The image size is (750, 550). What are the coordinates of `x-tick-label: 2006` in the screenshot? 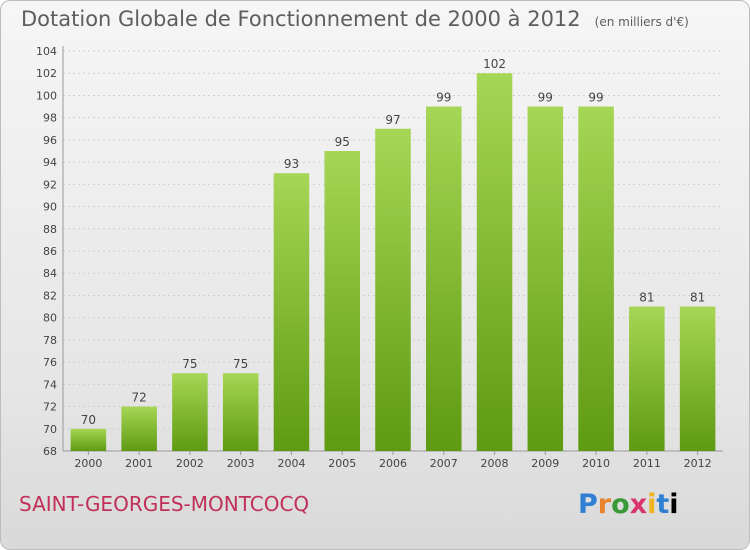 It's located at (393, 463).